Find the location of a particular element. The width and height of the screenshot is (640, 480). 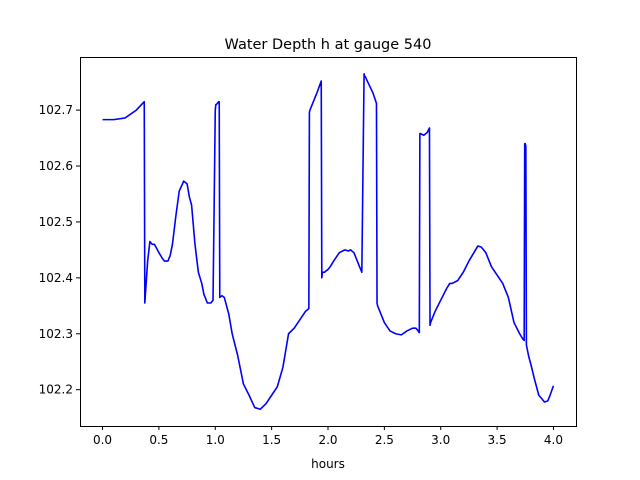

y-tick-label: 102.6 is located at coordinates (56, 166).